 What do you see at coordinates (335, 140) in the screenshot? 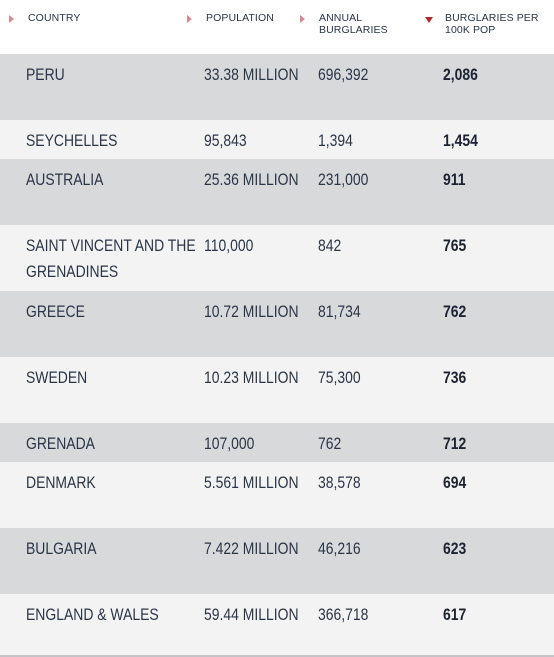
I see `cell-burglaries: 1,394` at bounding box center [335, 140].